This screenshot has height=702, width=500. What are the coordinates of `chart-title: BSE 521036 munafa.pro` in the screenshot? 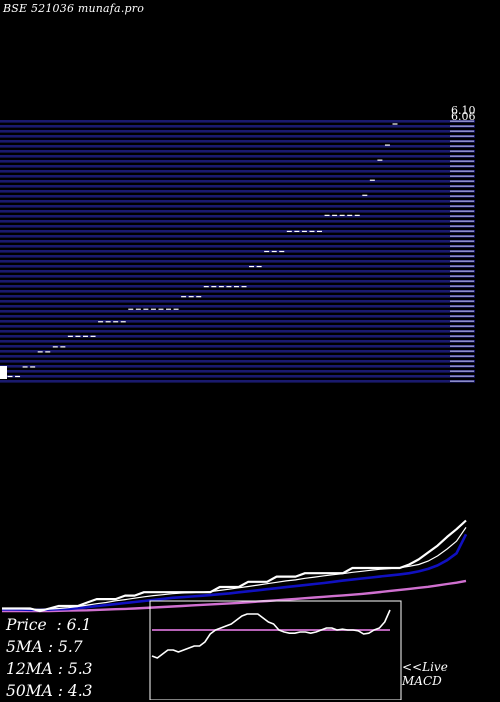 It's located at (74, 8).